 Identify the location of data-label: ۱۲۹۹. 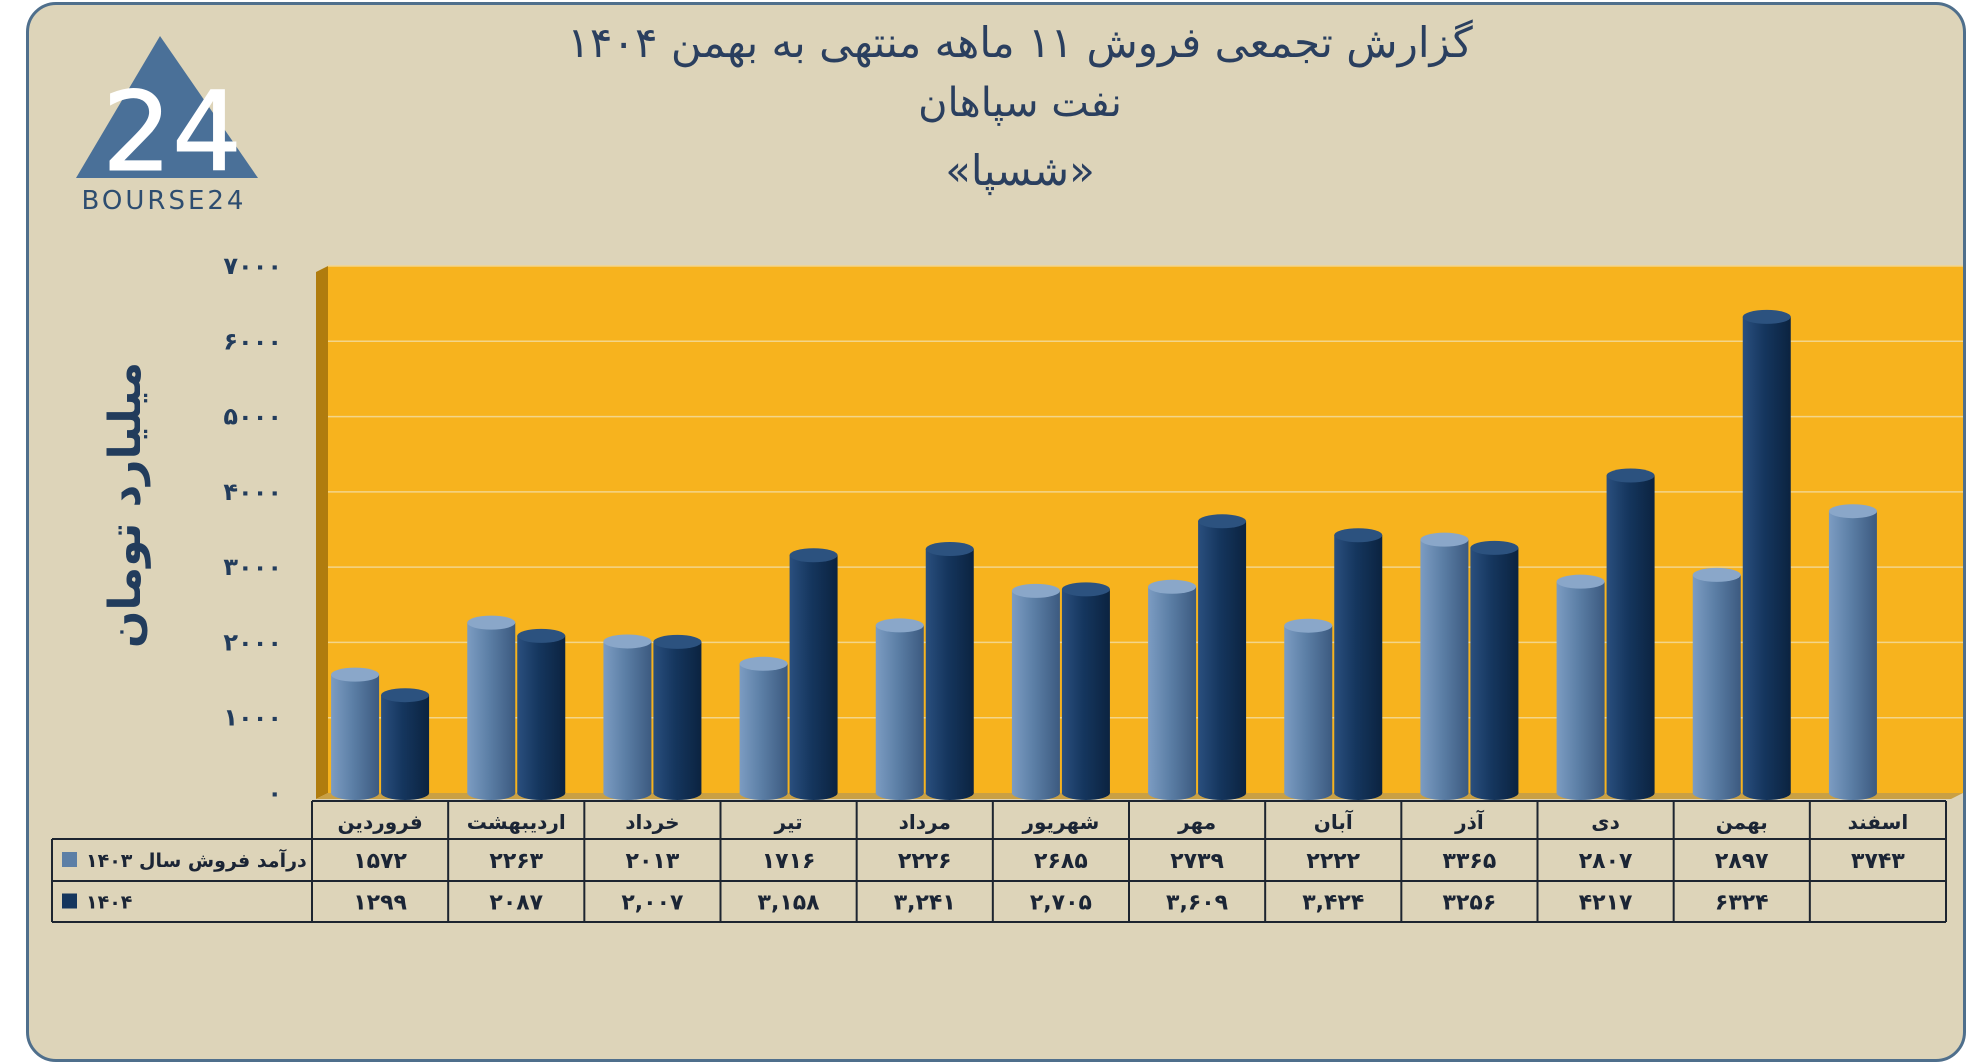
(380, 903).